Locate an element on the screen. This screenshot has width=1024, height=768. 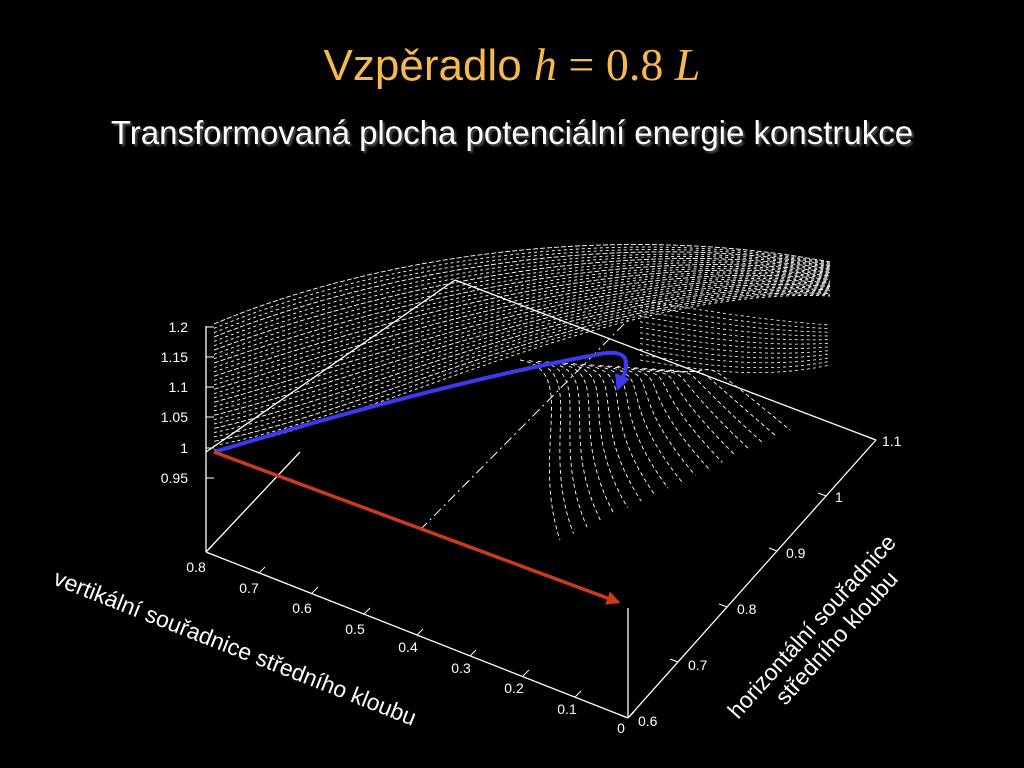
top-left-edge is located at coordinates (330, 366).